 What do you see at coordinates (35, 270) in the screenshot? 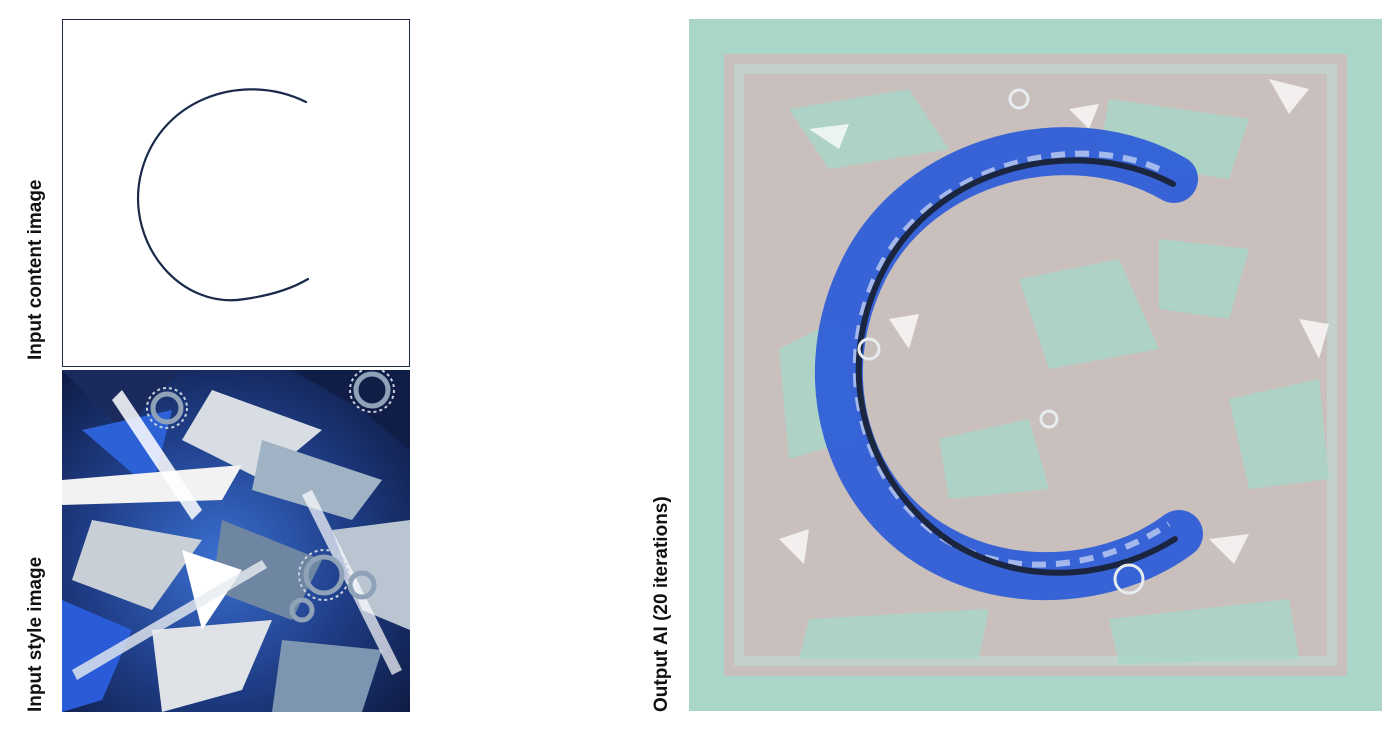
I see `content-image-label: Input content image` at bounding box center [35, 270].